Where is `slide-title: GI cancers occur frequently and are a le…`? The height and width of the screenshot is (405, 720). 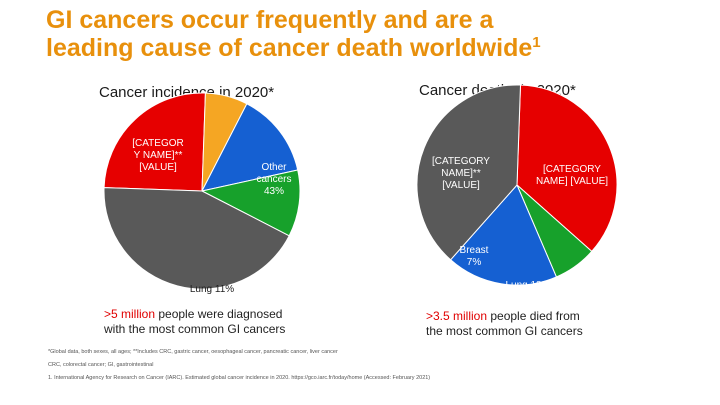 slide-title: GI cancers occur frequently and are a le… is located at coordinates (366, 34).